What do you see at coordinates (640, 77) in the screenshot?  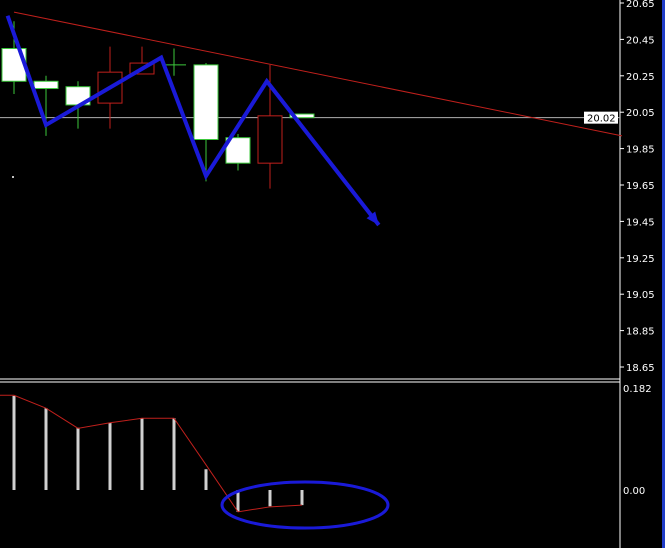 I see `price-tick-label: 20.25` at bounding box center [640, 77].